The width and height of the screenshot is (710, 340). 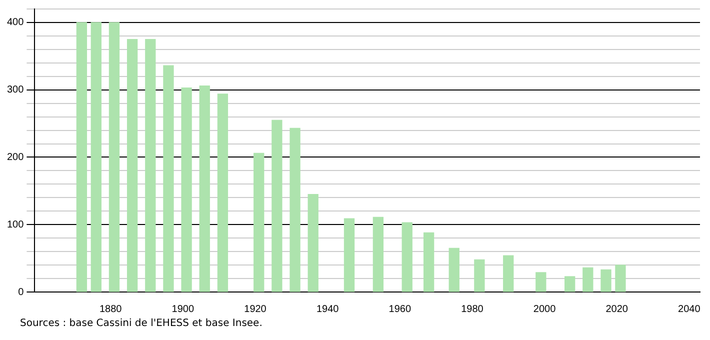 I want to click on x-tick-label: 2000, so click(x=544, y=309).